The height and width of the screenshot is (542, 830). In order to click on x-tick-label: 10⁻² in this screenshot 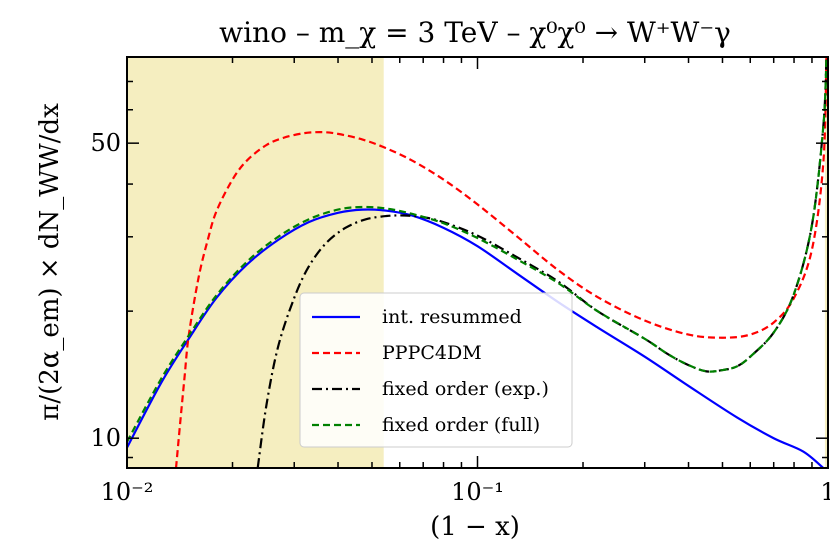, I will do `click(127, 492)`.